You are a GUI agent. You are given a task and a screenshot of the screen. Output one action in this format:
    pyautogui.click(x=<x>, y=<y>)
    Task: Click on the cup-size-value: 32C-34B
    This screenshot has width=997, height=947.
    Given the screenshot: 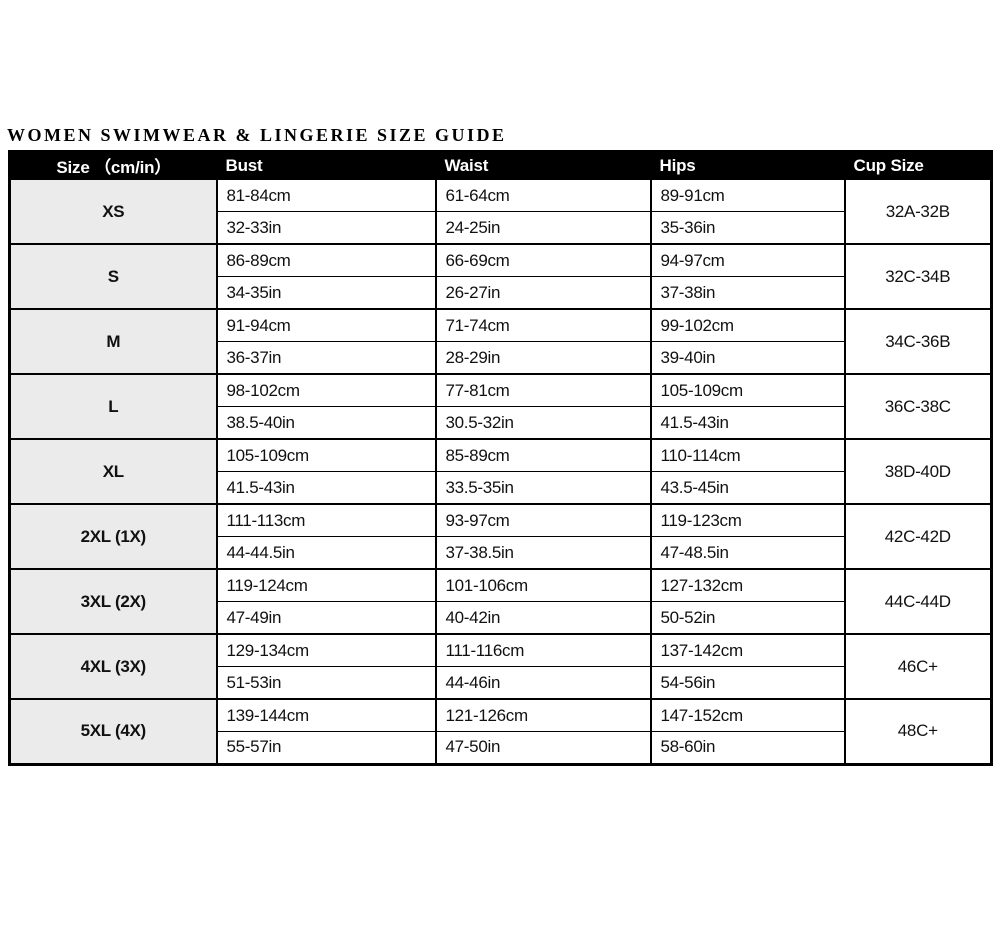 What is the action you would take?
    pyautogui.click(x=917, y=276)
    